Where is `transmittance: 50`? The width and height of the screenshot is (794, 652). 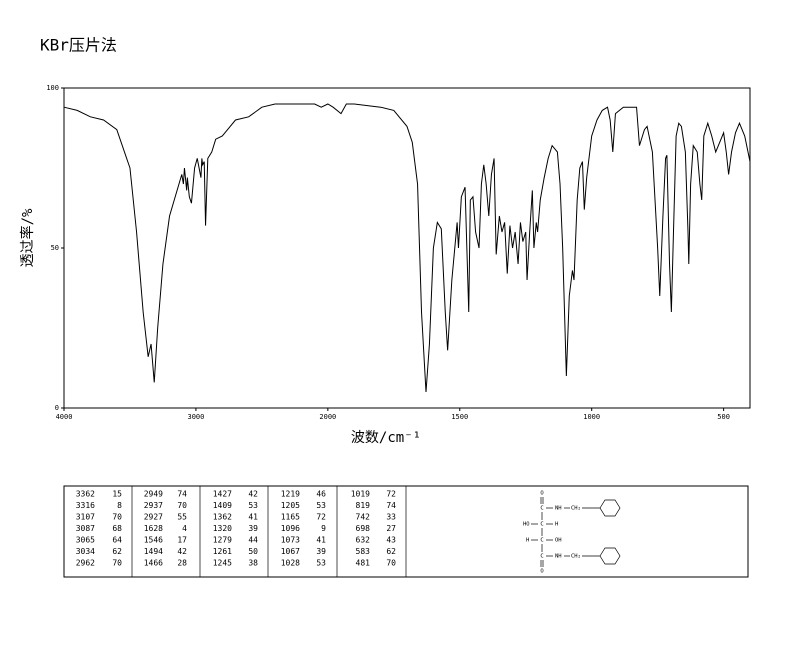
transmittance: 50 is located at coordinates (253, 551).